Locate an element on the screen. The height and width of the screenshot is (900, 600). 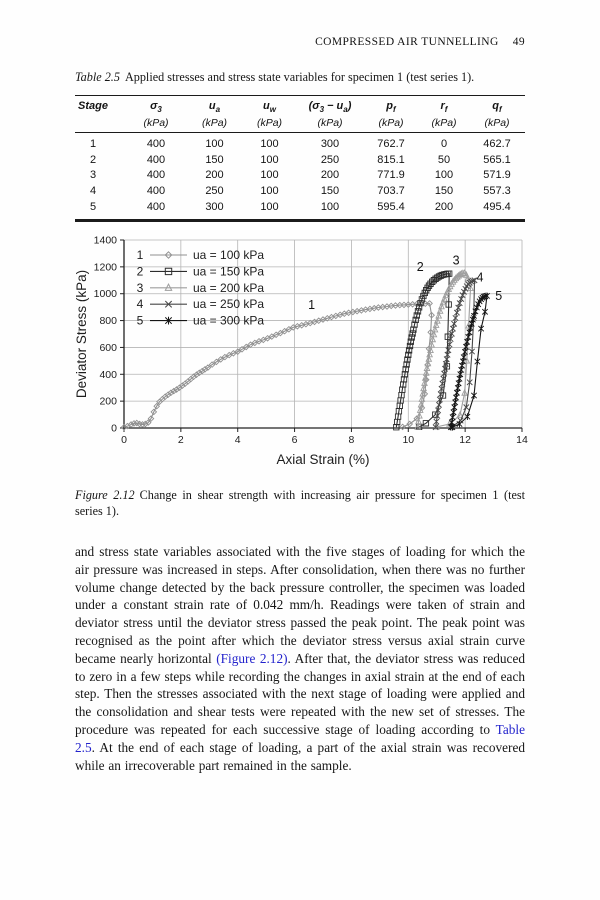
svg-text: 1000 is located at coordinates (106, 294).